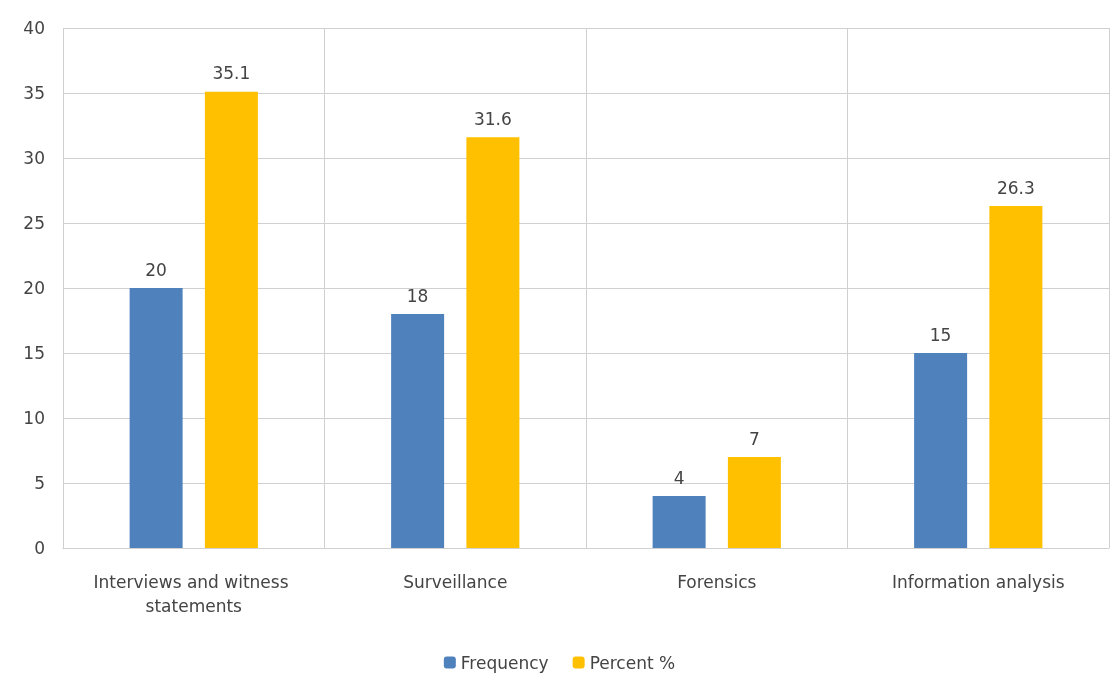 This screenshot has width=1119, height=686. Describe the element at coordinates (34, 28) in the screenshot. I see `y-tick-label: 40` at that location.